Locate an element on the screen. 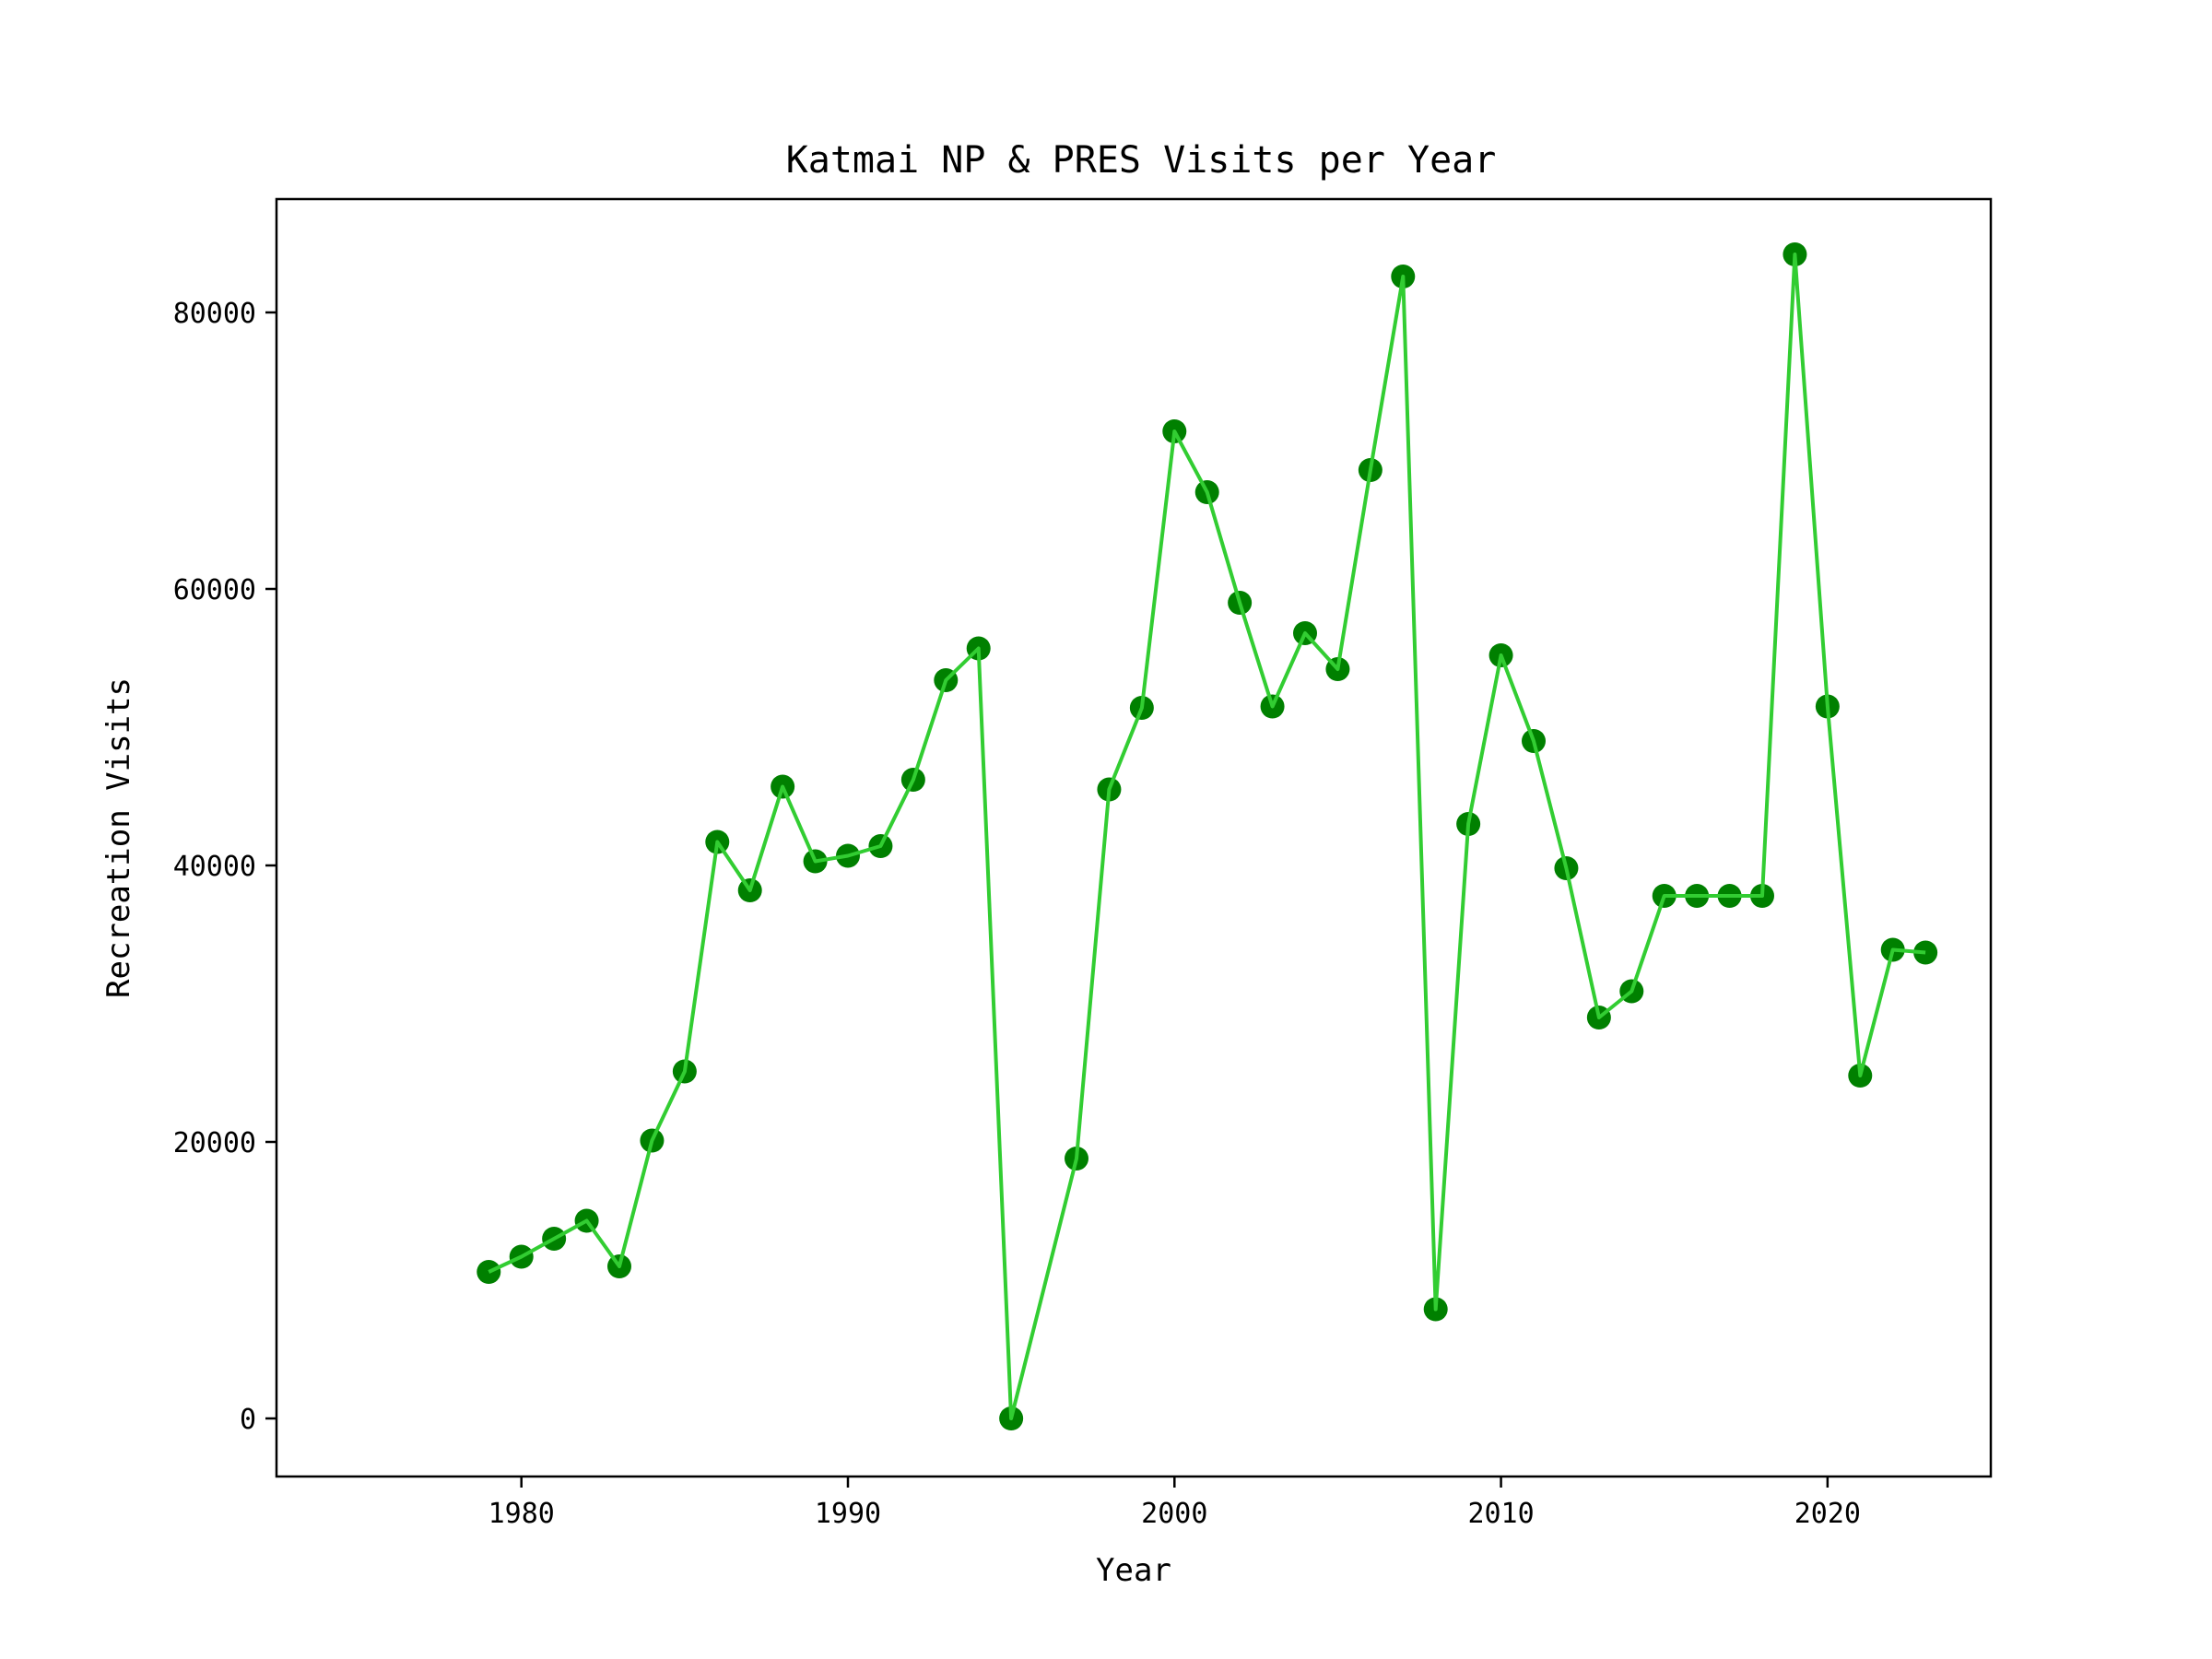  y-tick-label: 20000 is located at coordinates (214, 1143).